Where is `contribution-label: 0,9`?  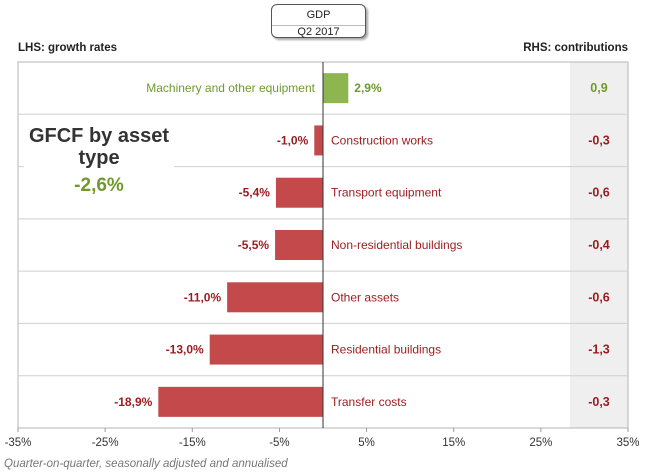
contribution-label: 0,9 is located at coordinates (598, 88).